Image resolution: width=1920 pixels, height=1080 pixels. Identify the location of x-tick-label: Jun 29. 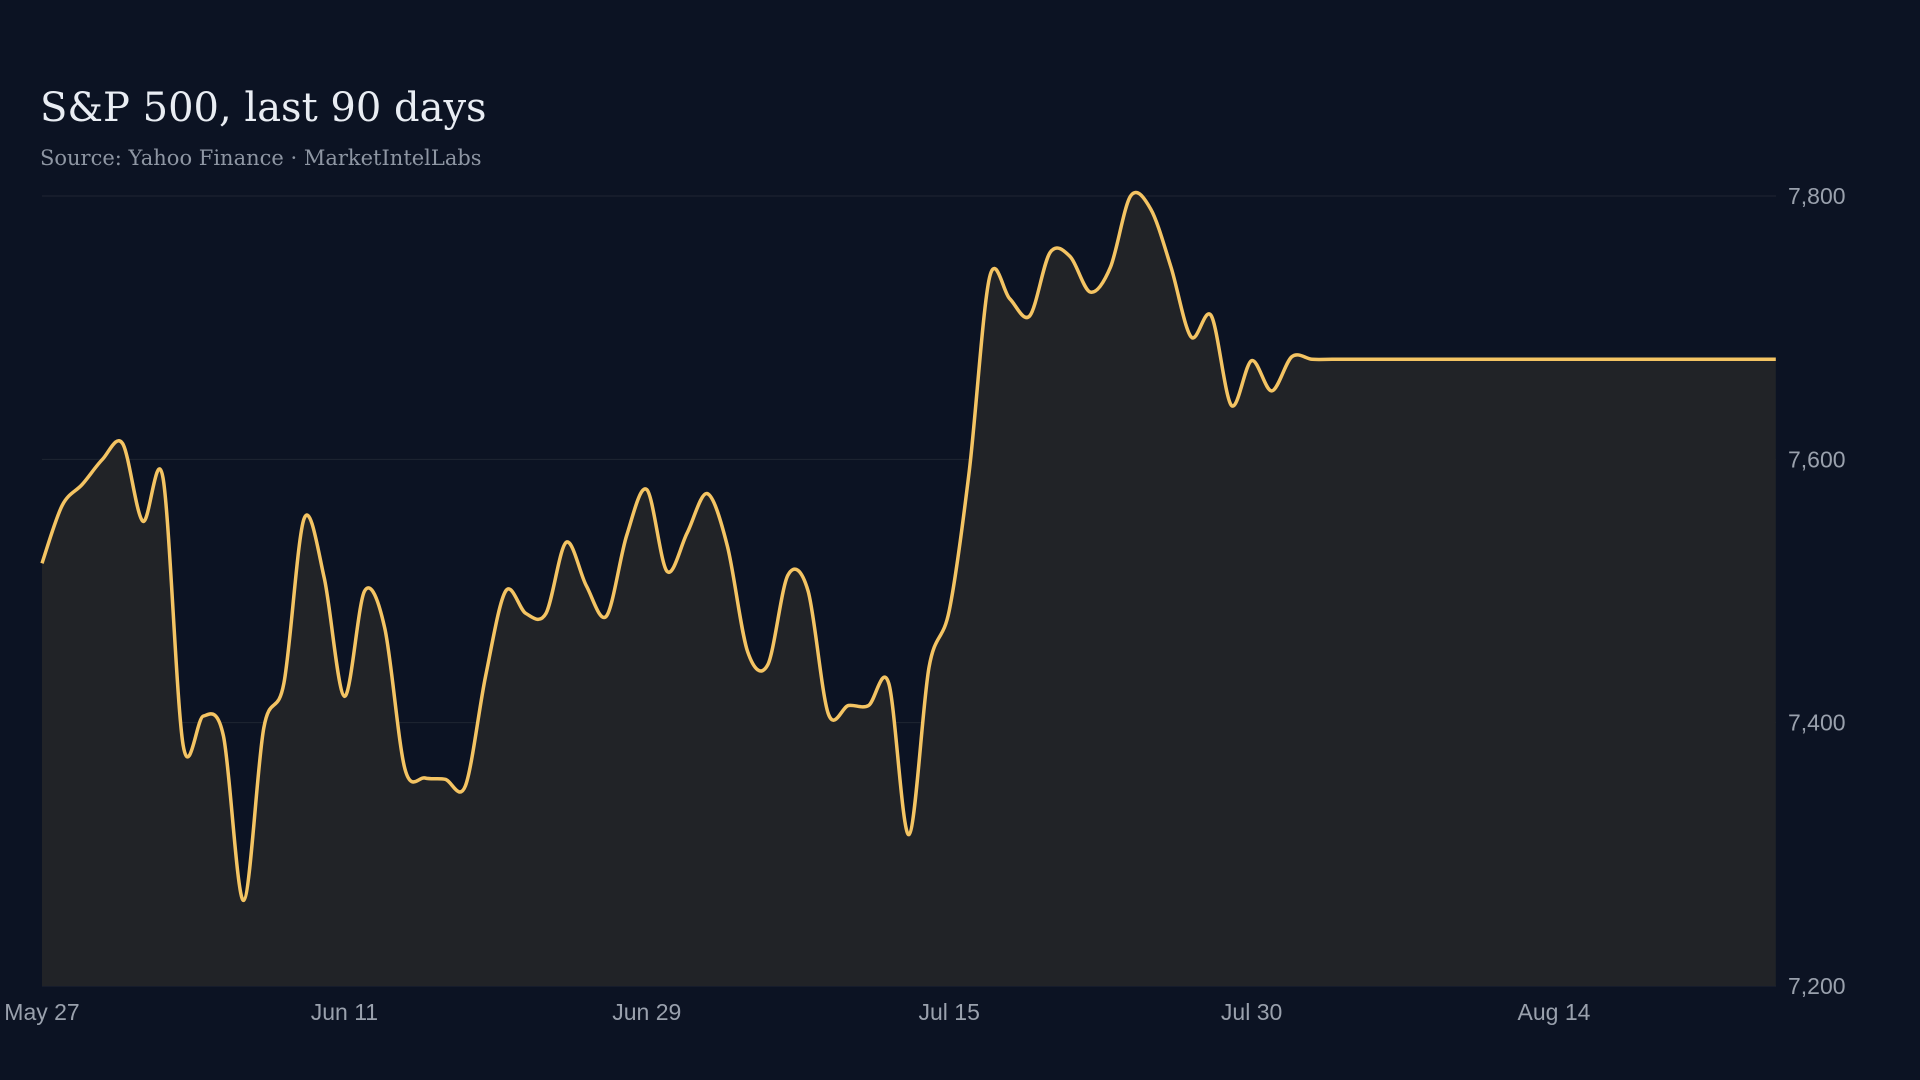
(646, 1012).